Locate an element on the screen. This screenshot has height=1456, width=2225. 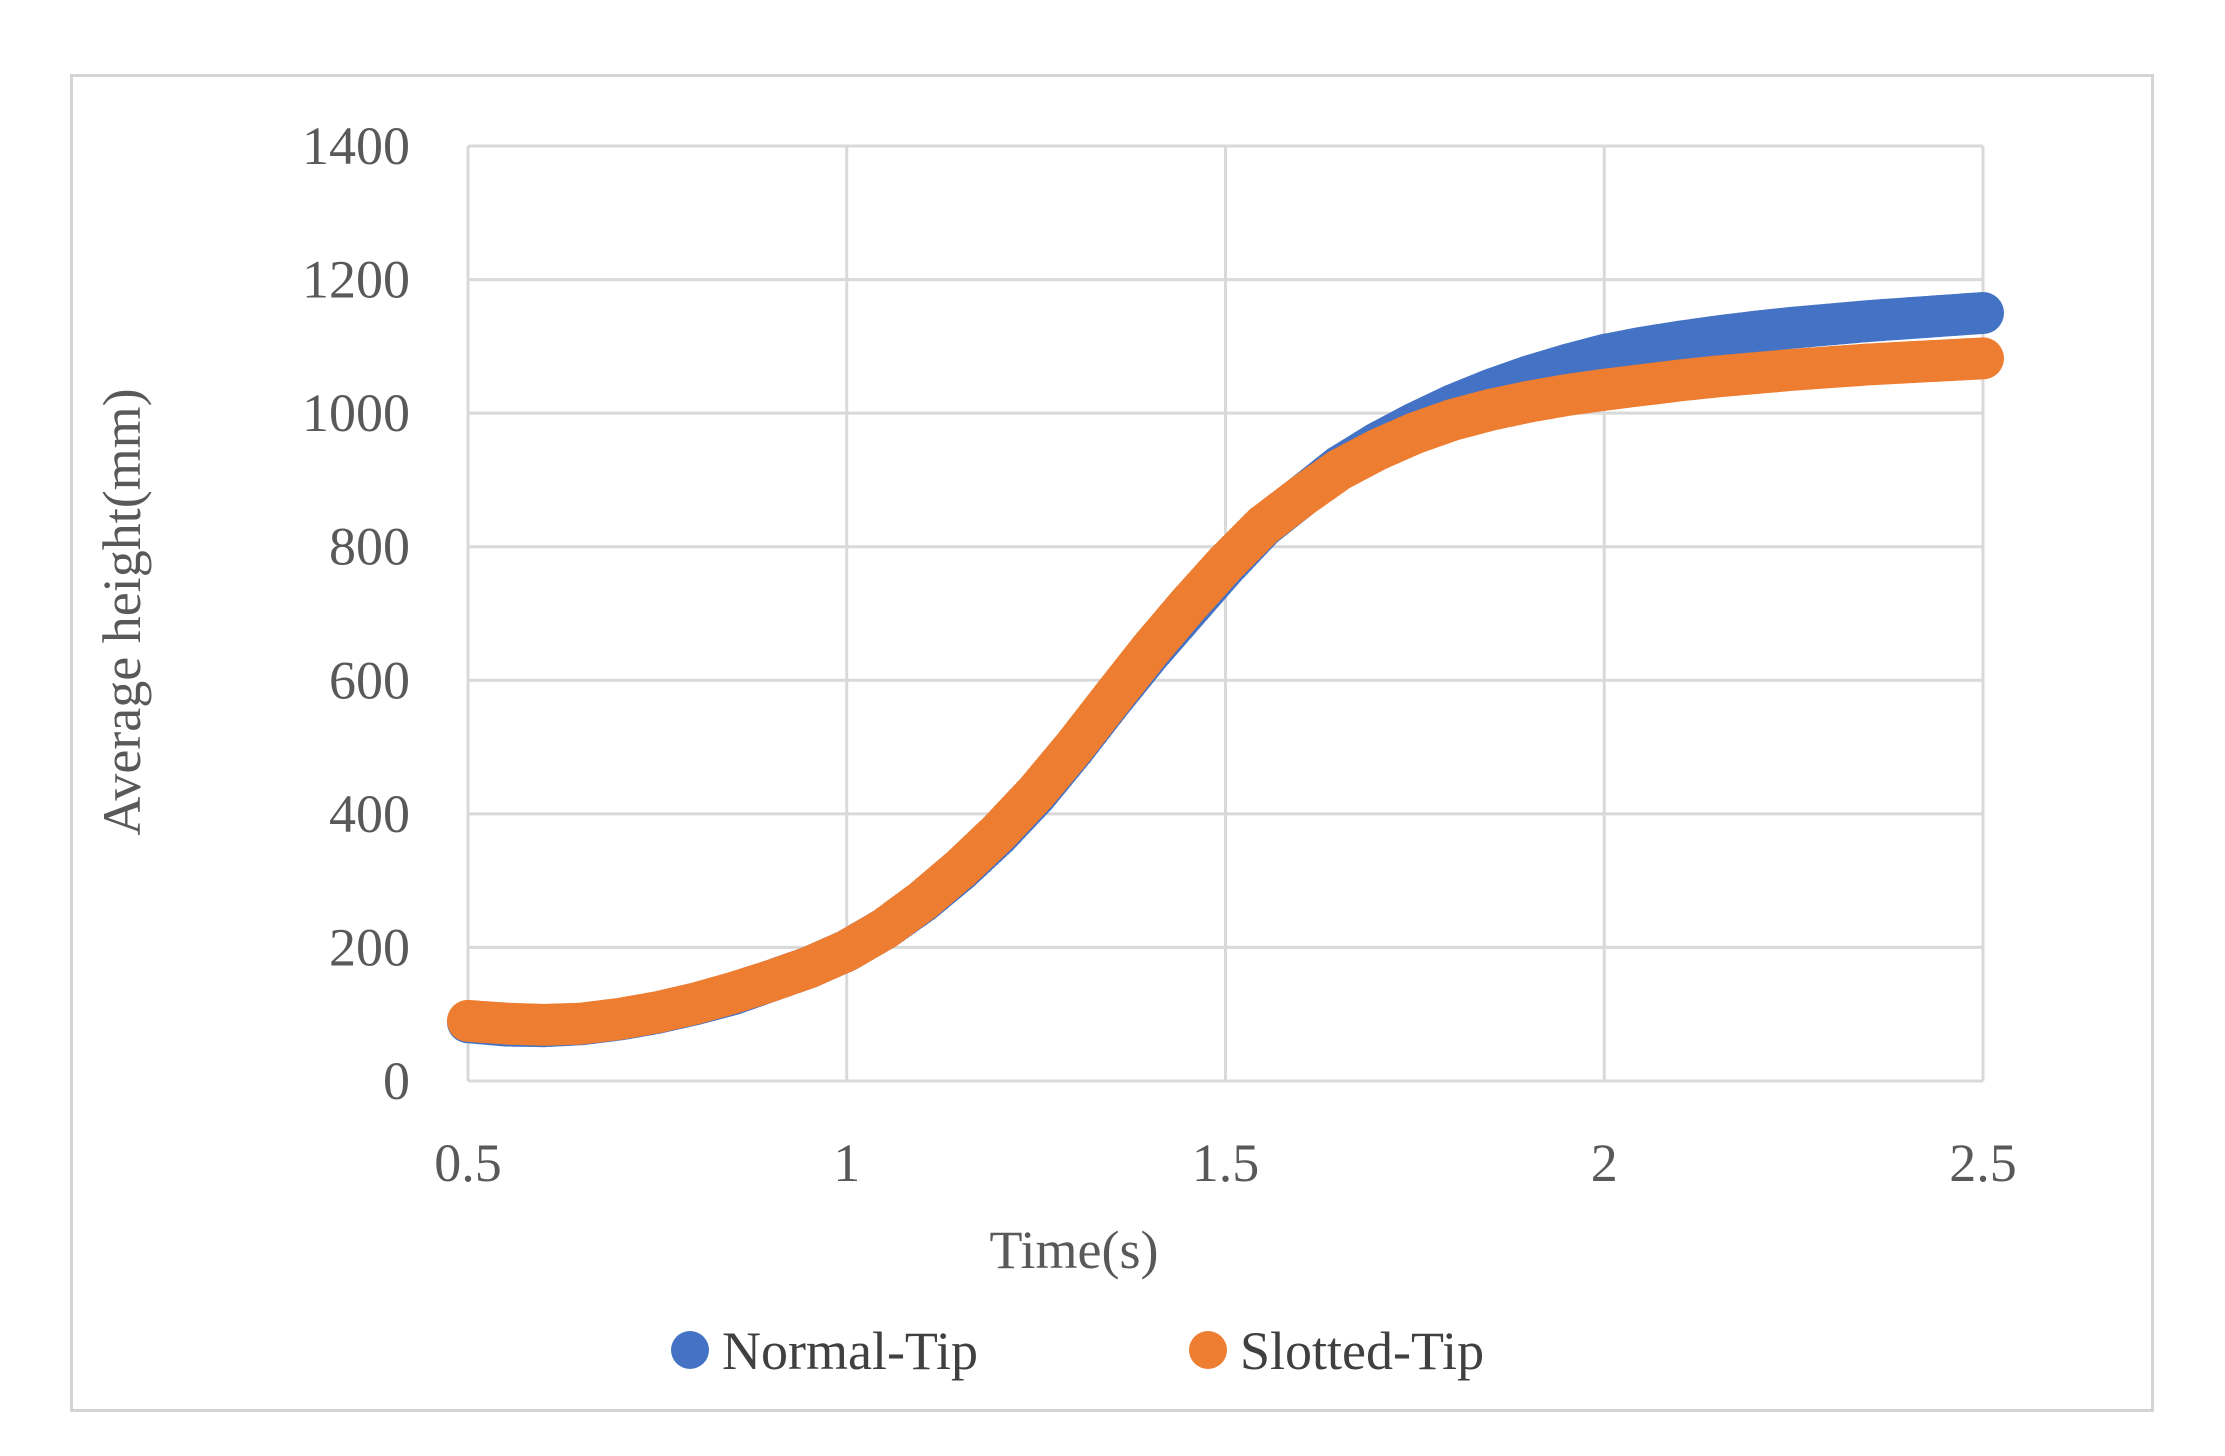
legend-label: Slotted-Tip is located at coordinates (1362, 1351).